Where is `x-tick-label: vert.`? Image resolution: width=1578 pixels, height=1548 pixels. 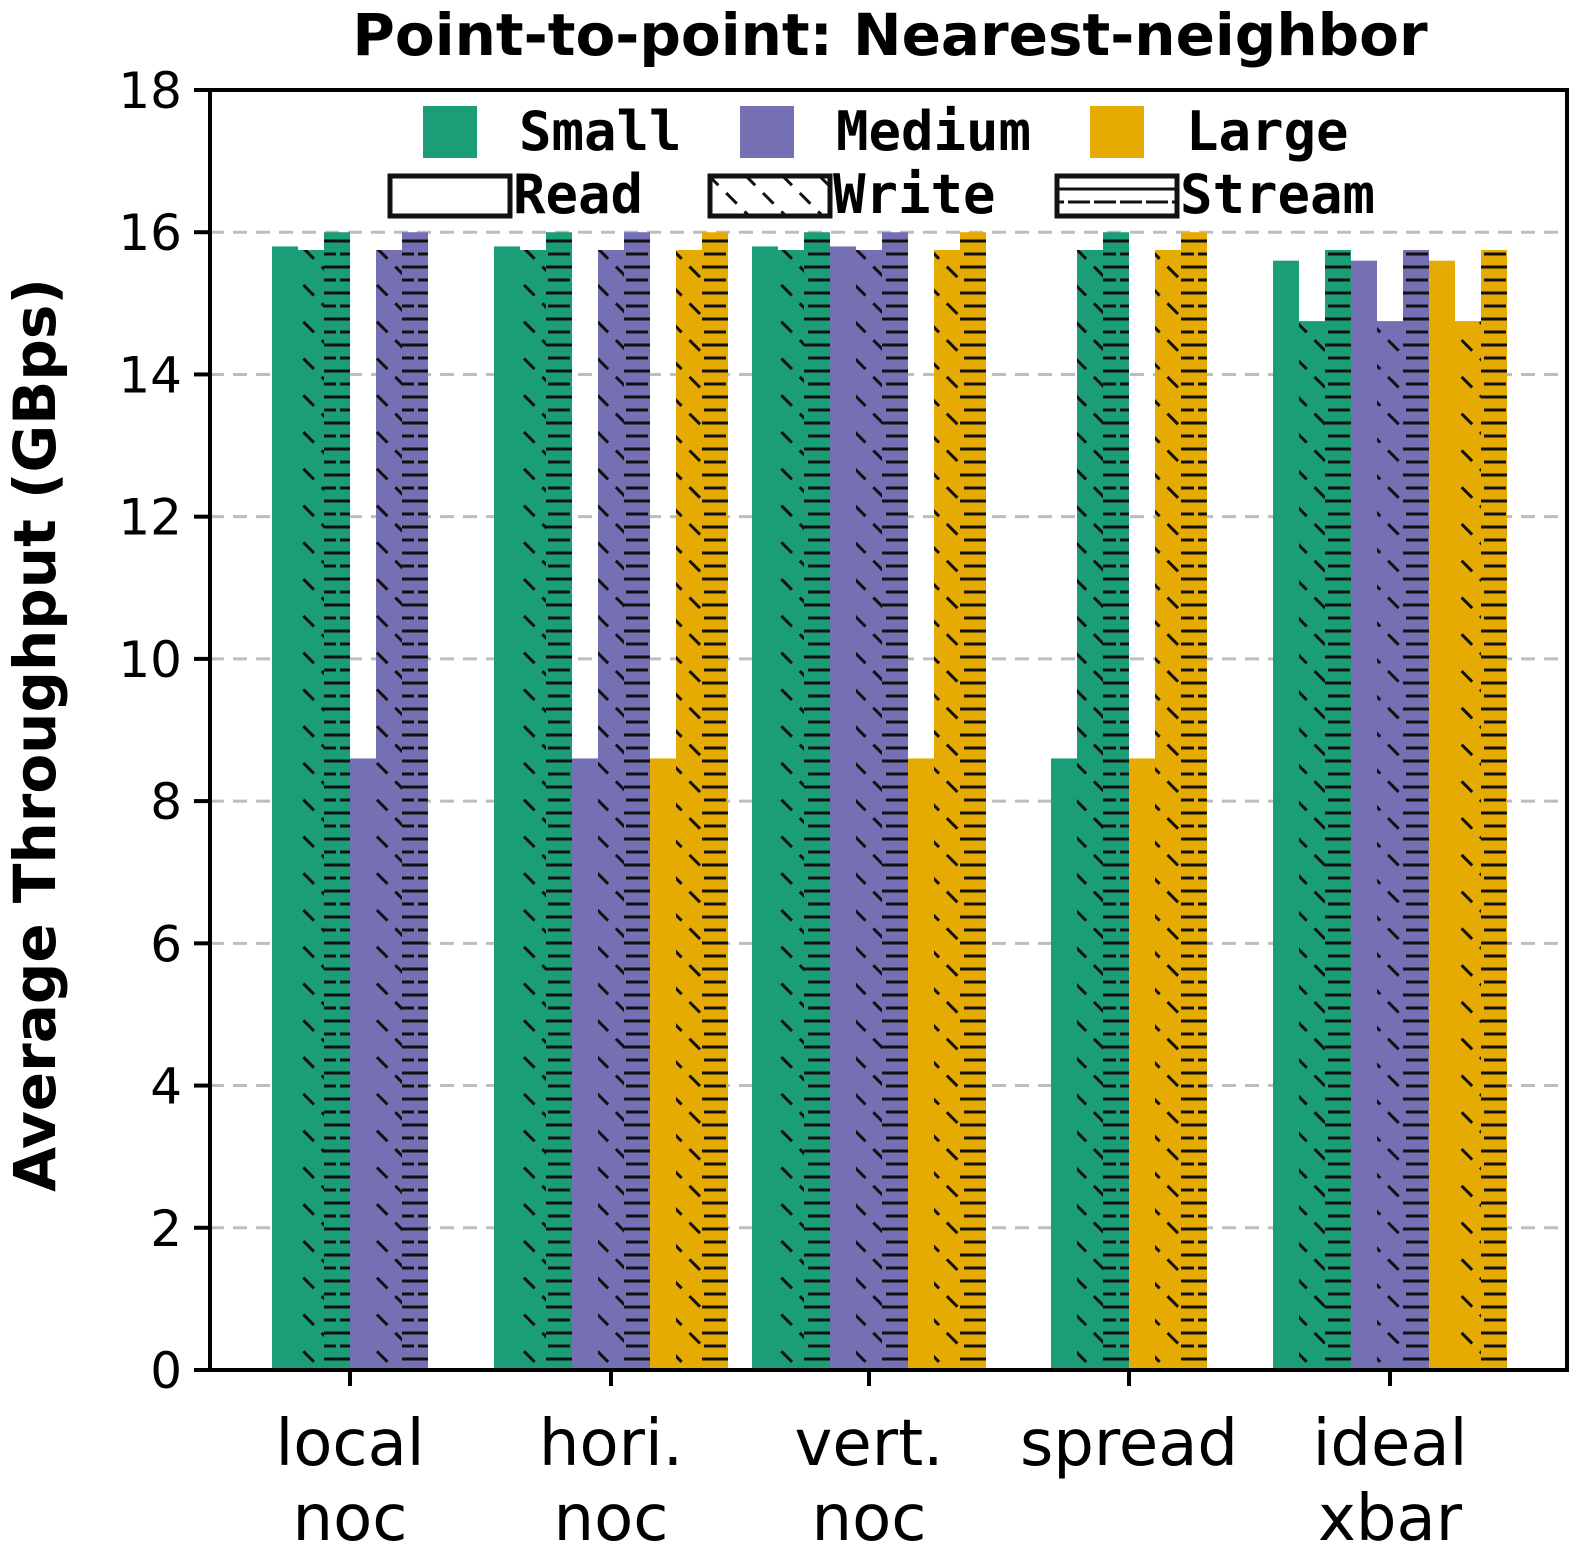
x-tick-label: vert. is located at coordinates (869, 1444).